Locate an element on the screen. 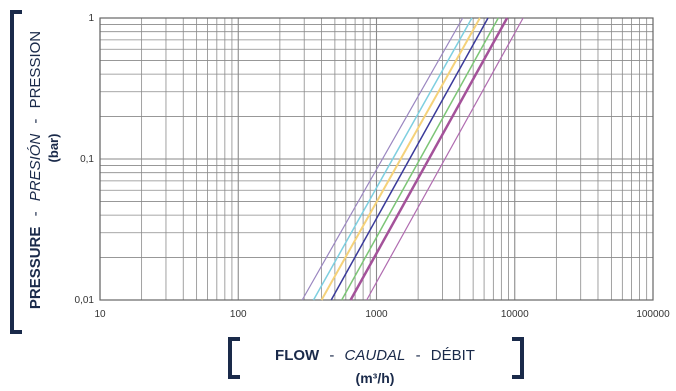  x-bracket-left is located at coordinates (234, 358).